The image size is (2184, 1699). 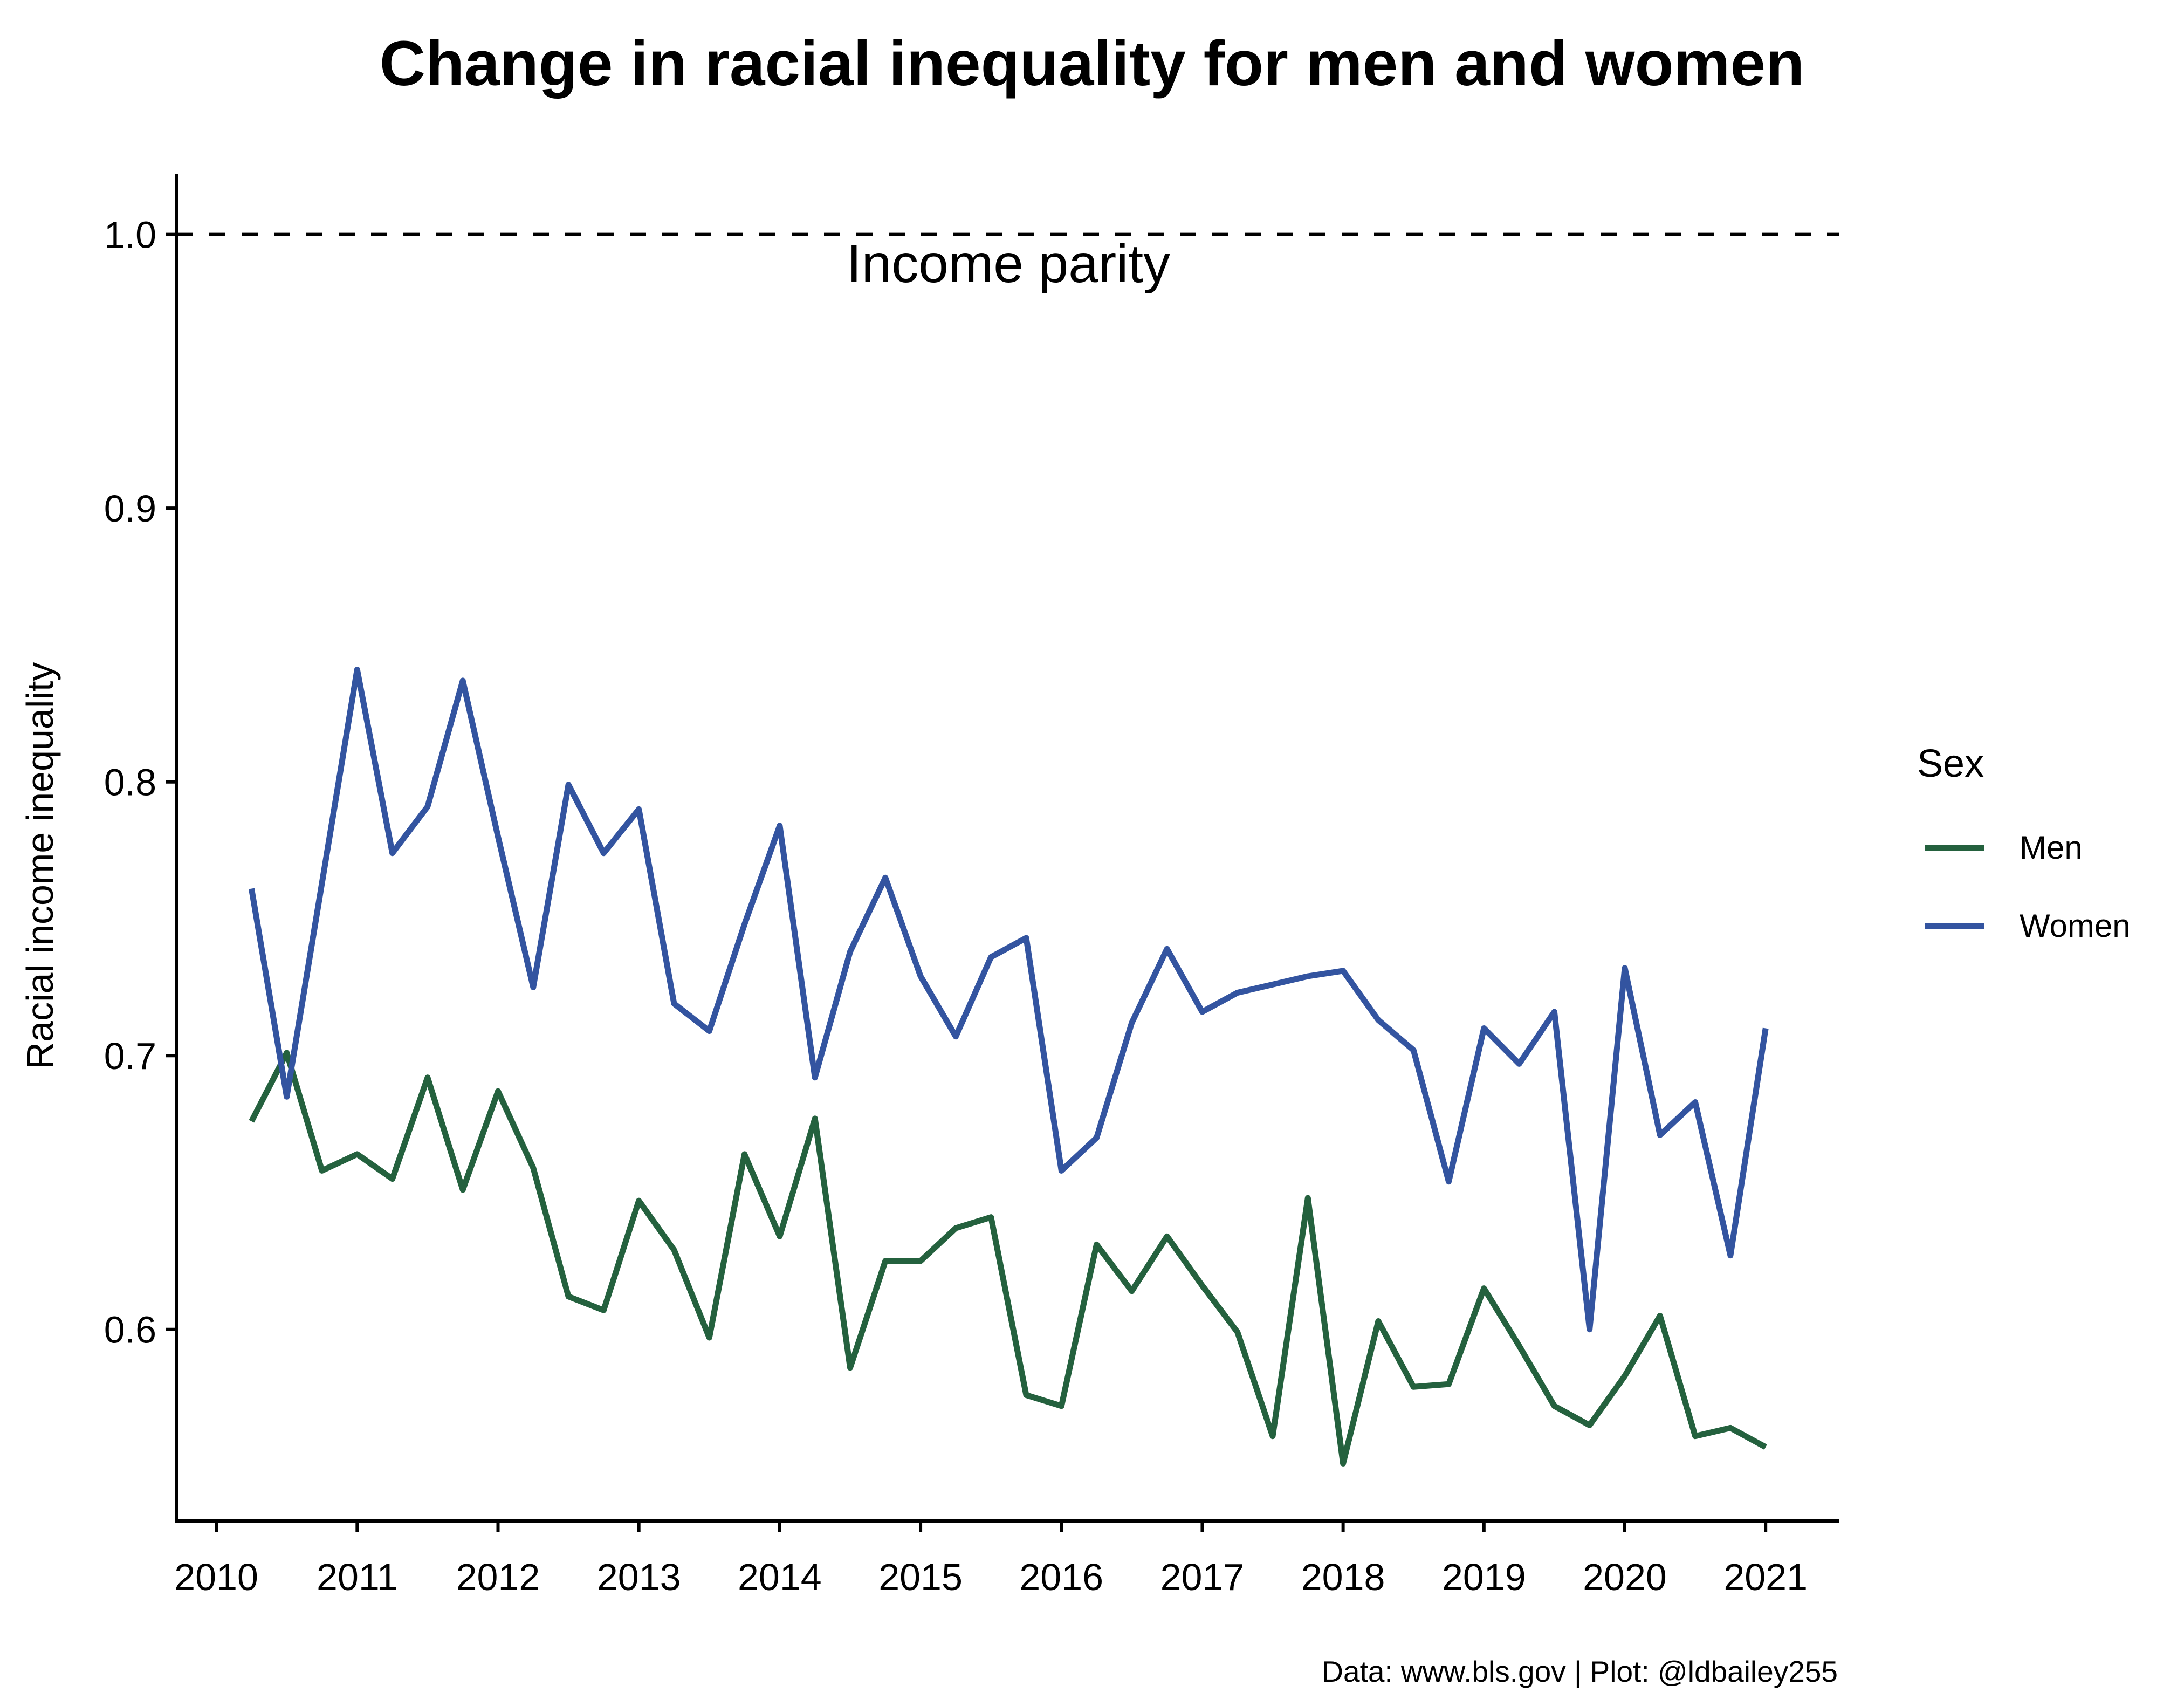 I want to click on legend-title: Sex, so click(x=1950, y=764).